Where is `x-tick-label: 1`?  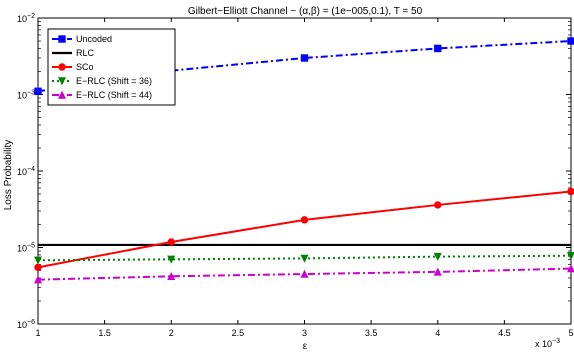
x-tick-label: 1 is located at coordinates (37, 333).